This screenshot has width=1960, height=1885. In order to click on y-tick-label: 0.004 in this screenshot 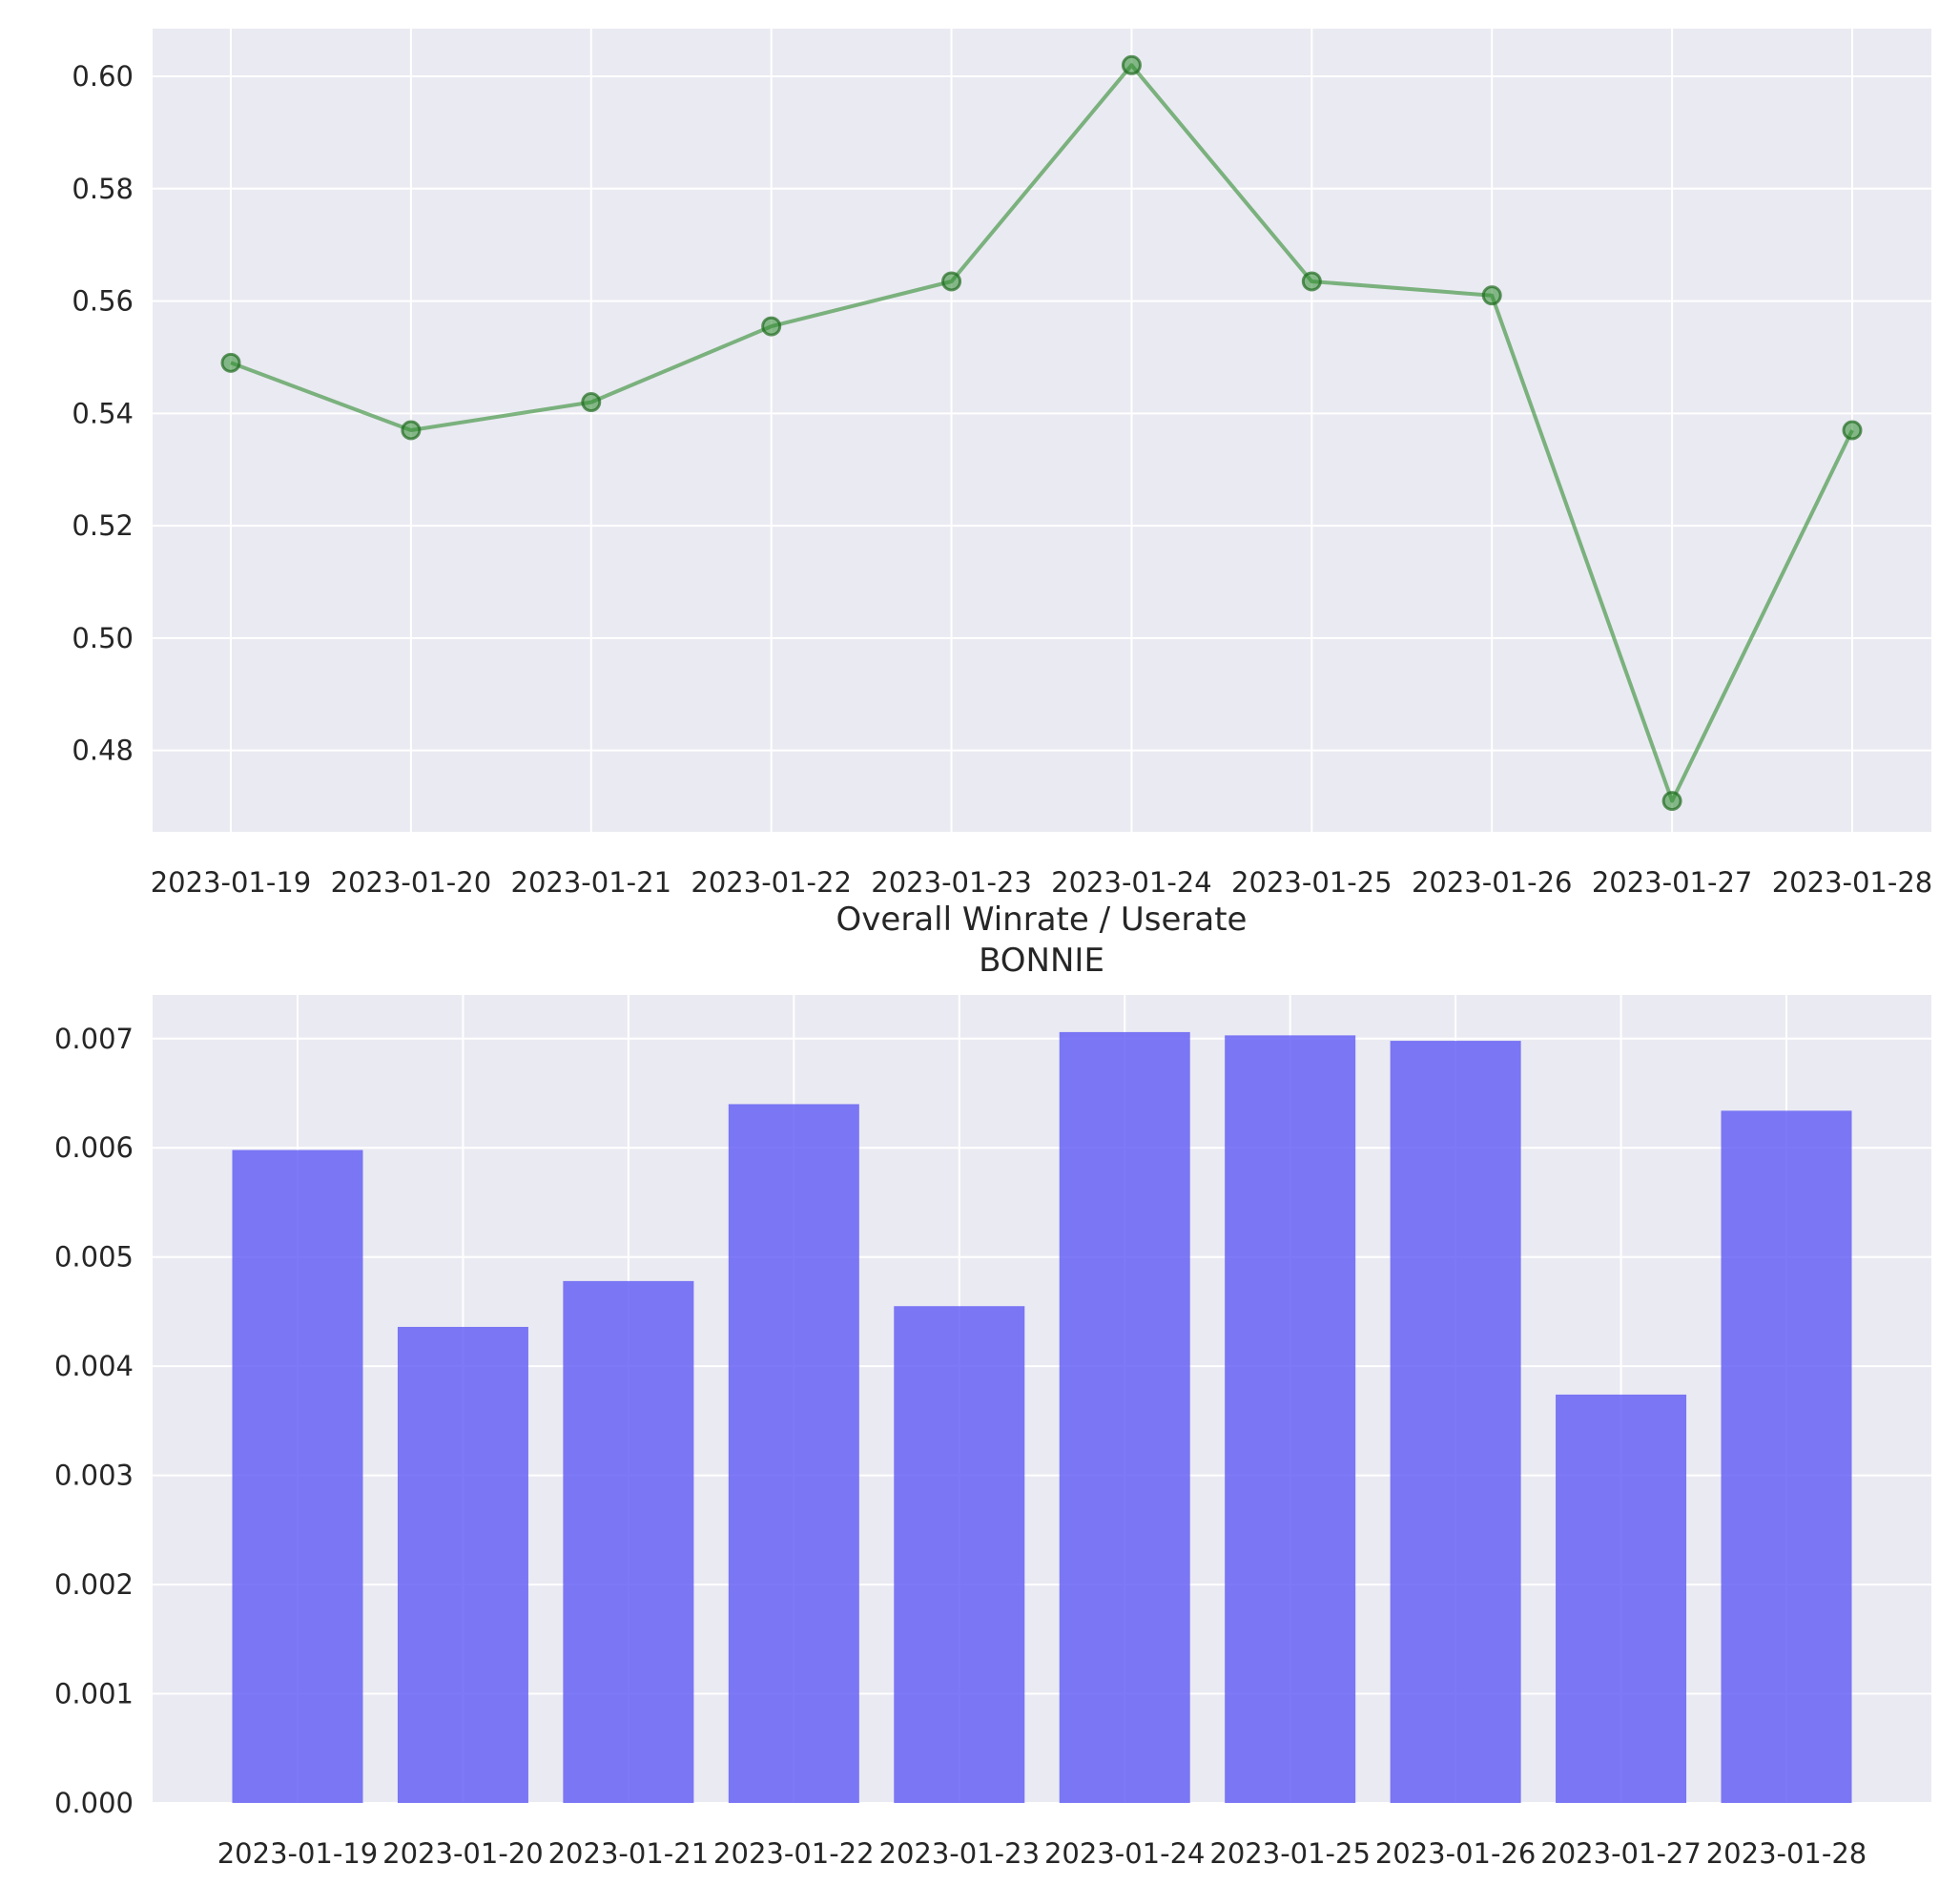, I will do `click(94, 1366)`.